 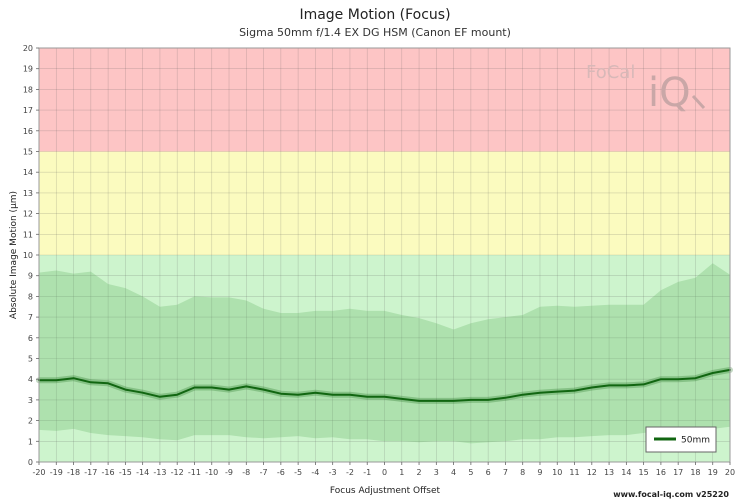 I want to click on x-tick-label: -17, so click(x=90, y=472).